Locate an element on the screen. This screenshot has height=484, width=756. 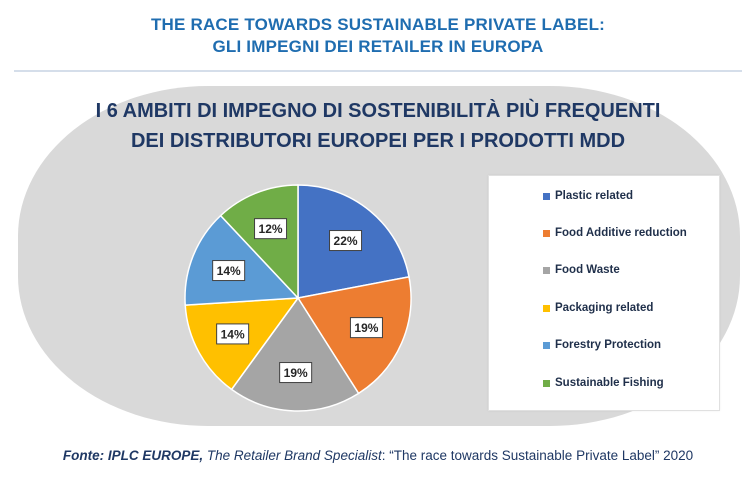
legend-item-6: Sustainable Fishing is located at coordinates (603, 383).